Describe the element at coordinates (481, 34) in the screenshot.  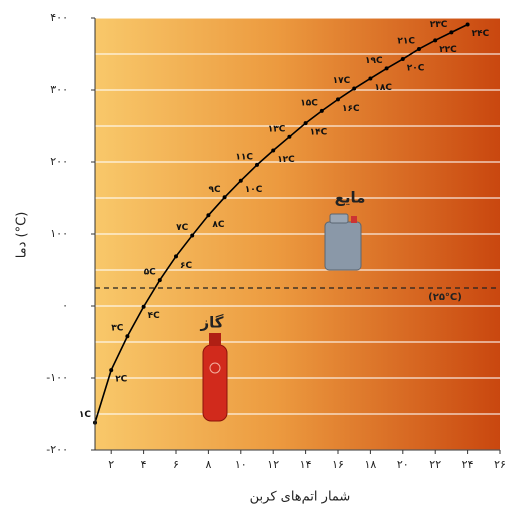
I see `data-label: ۲۴C` at that location.